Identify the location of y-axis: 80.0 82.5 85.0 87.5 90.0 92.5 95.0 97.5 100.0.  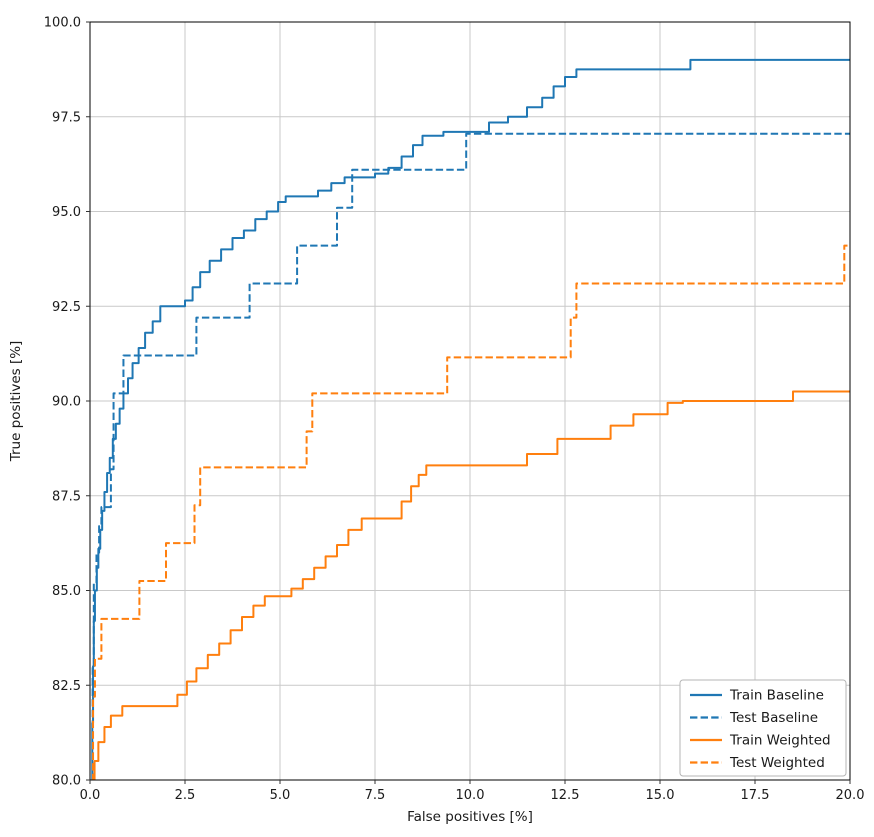
(67, 402).